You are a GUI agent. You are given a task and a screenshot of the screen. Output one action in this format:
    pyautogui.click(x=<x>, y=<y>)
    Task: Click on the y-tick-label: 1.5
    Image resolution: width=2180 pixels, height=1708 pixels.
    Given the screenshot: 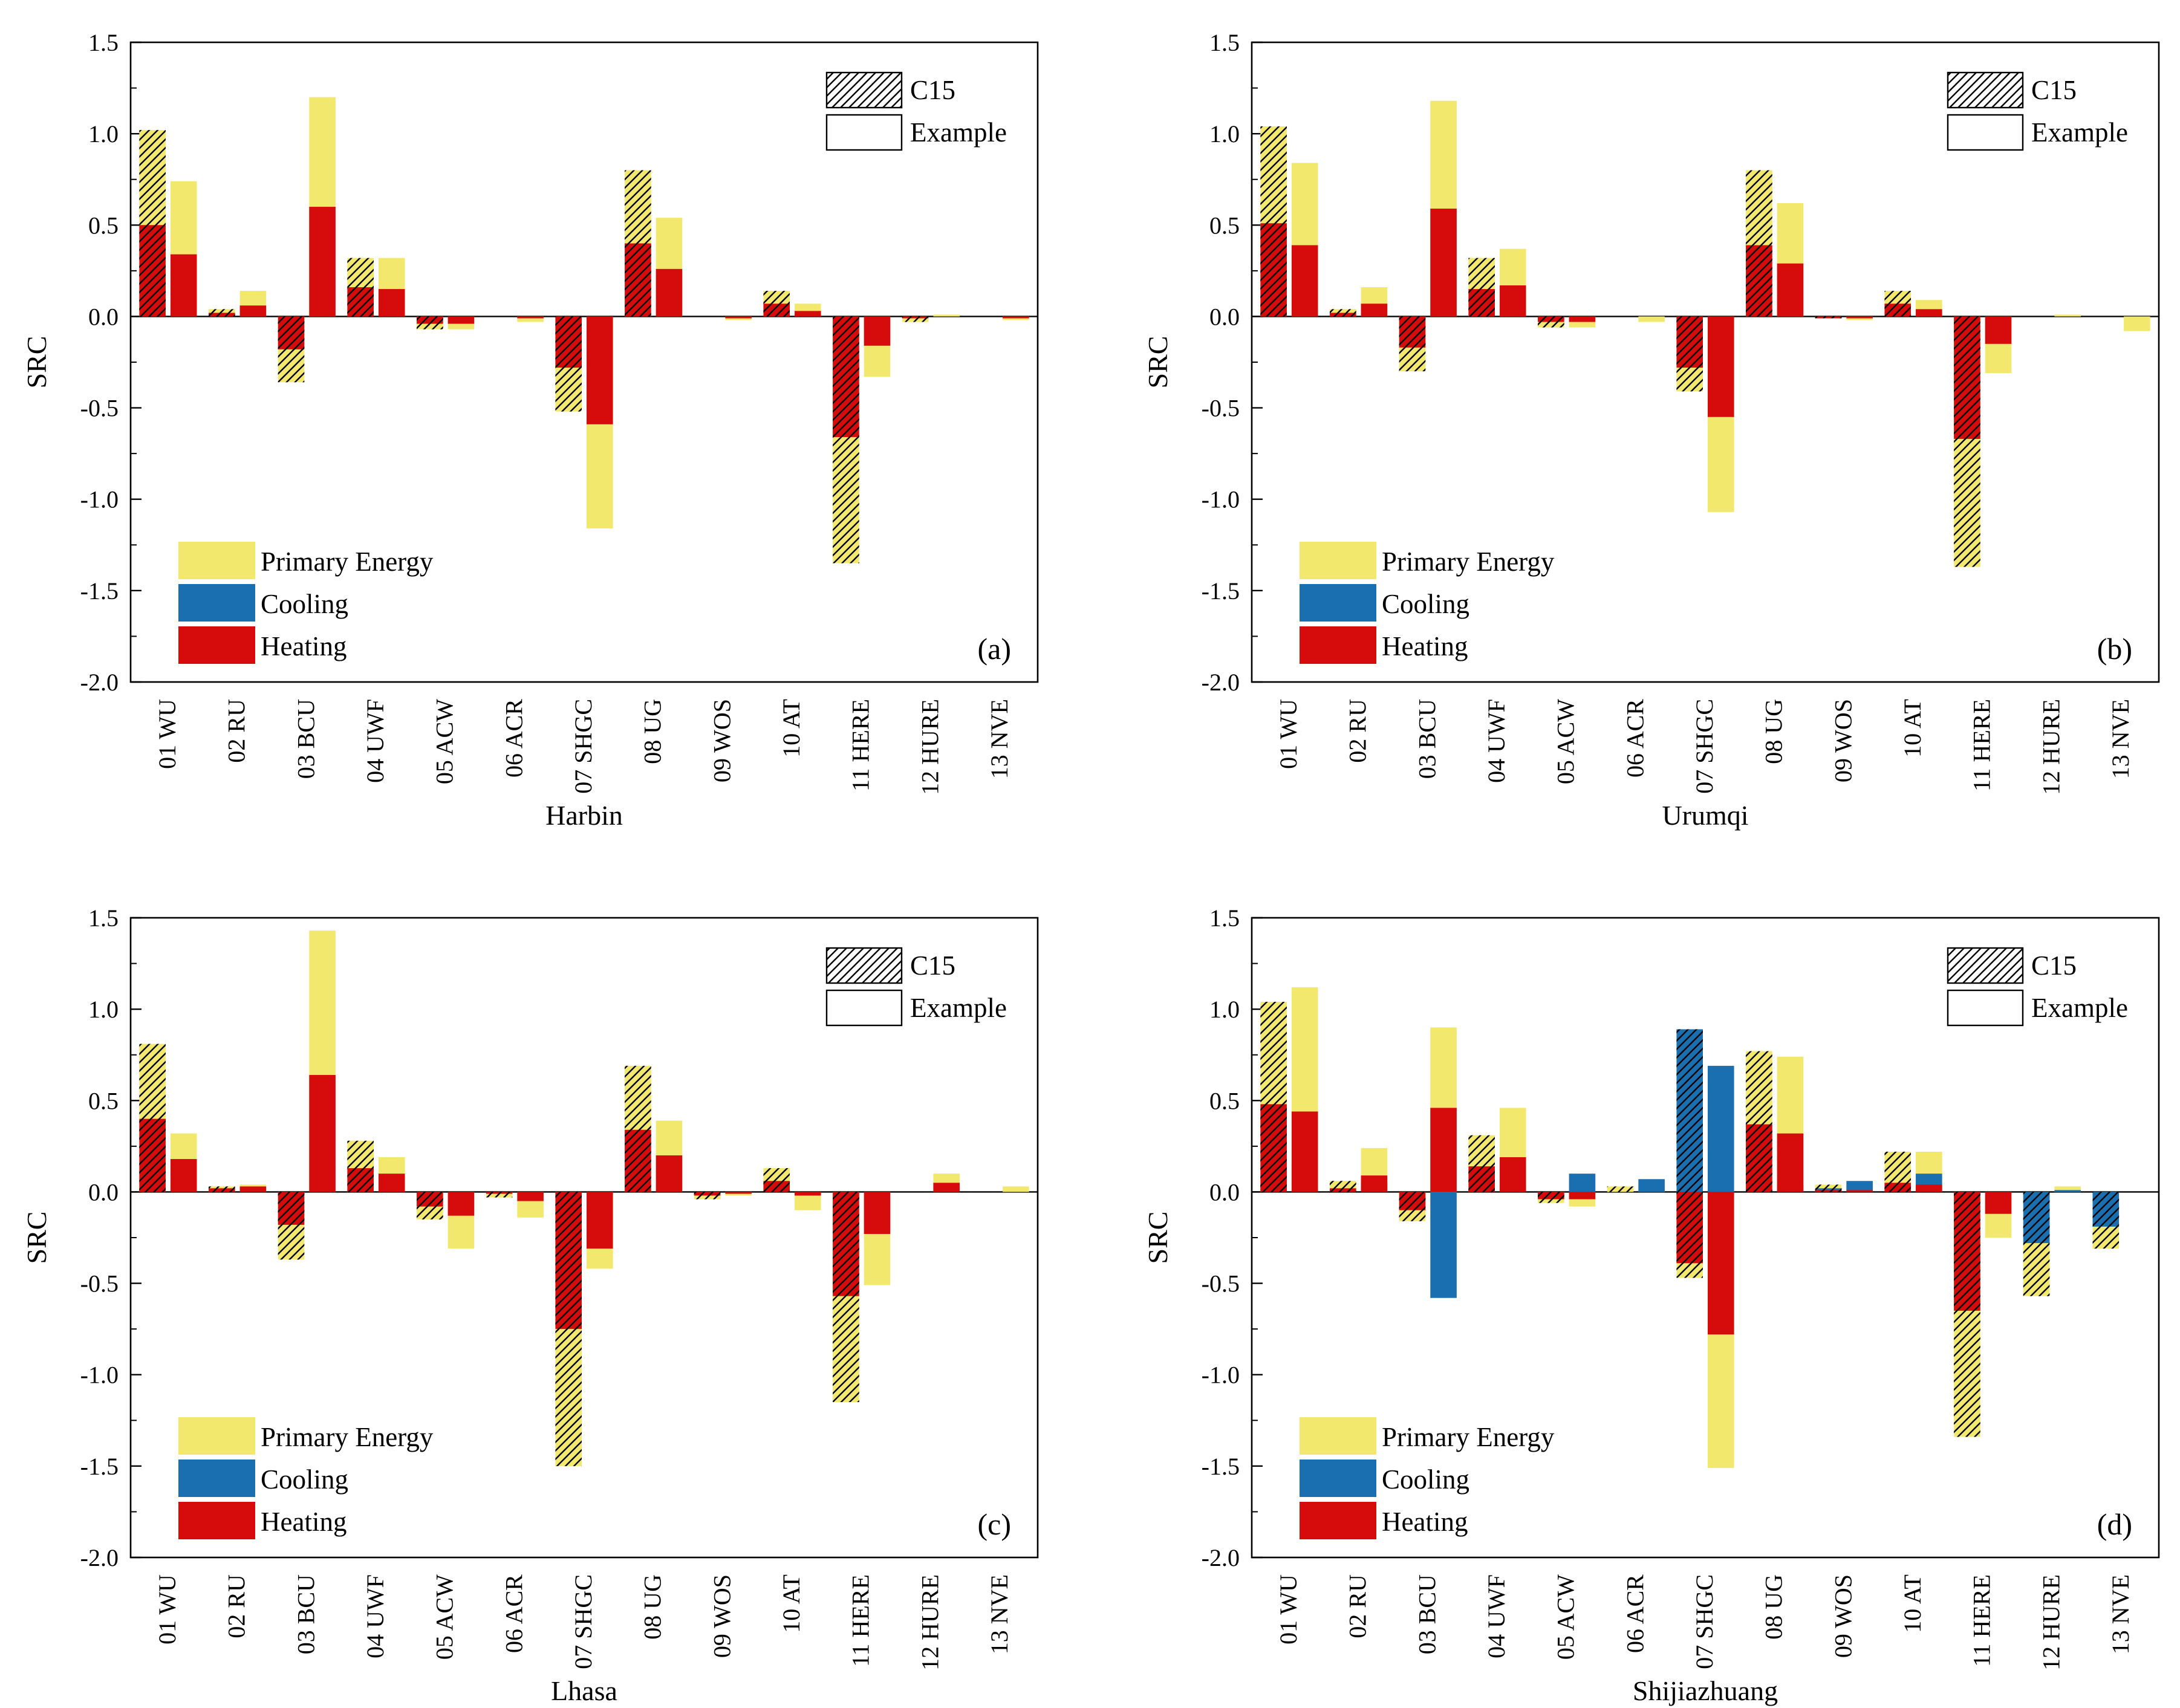 What is the action you would take?
    pyautogui.click(x=1224, y=42)
    